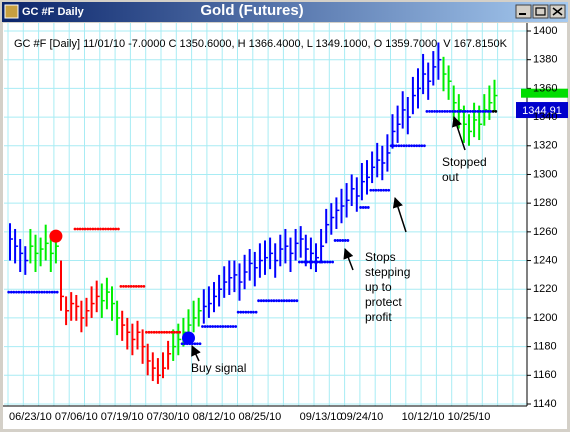 The width and height of the screenshot is (570, 432). I want to click on stop-label: 1344.91, so click(542, 111).